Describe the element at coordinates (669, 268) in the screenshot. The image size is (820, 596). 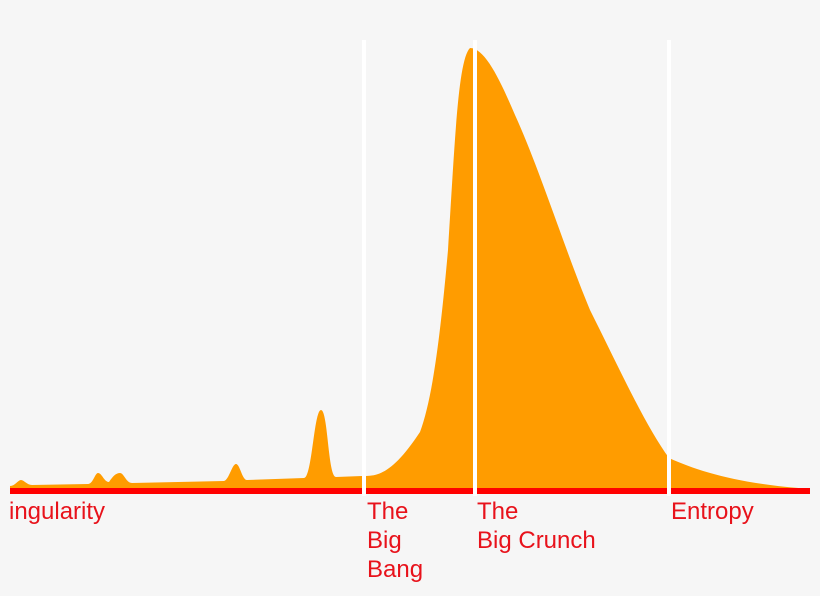
I see `divider-entropy` at that location.